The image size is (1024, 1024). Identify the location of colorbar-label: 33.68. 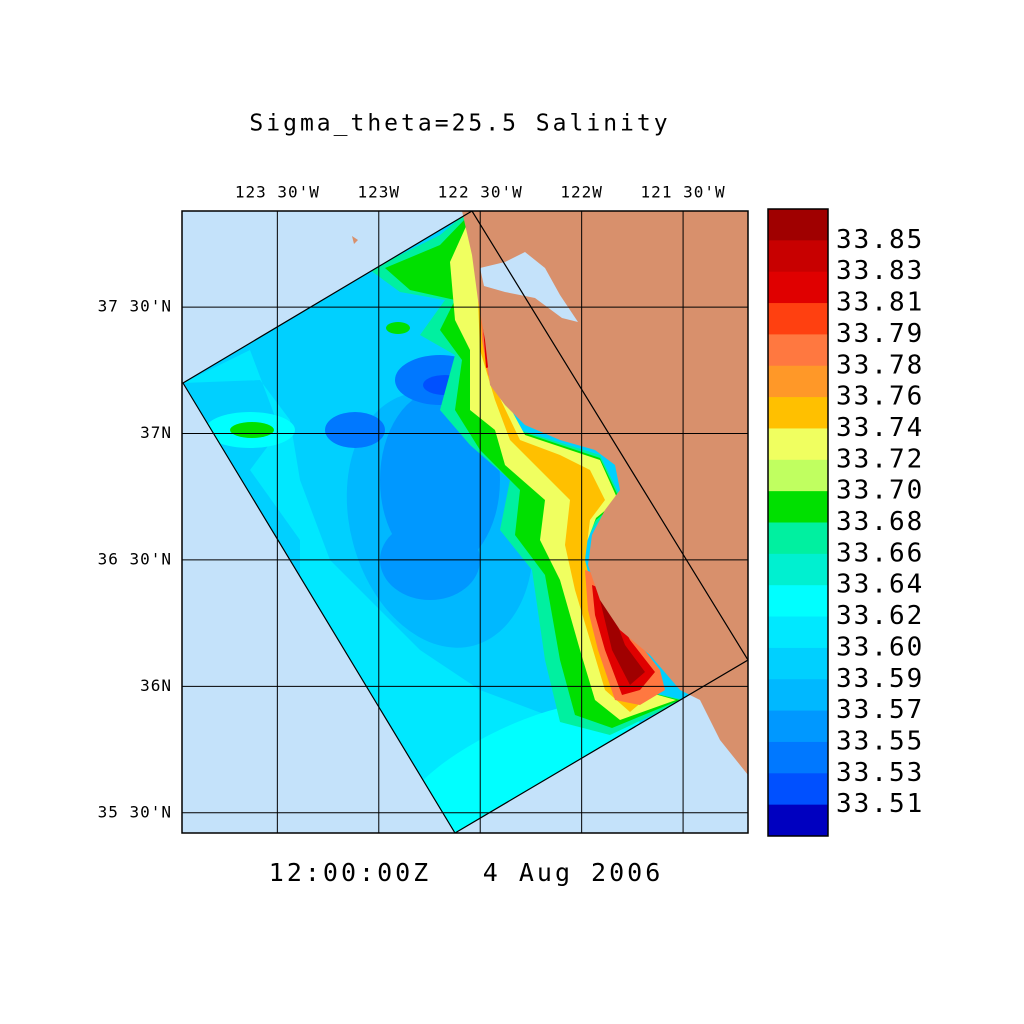
(880, 522).